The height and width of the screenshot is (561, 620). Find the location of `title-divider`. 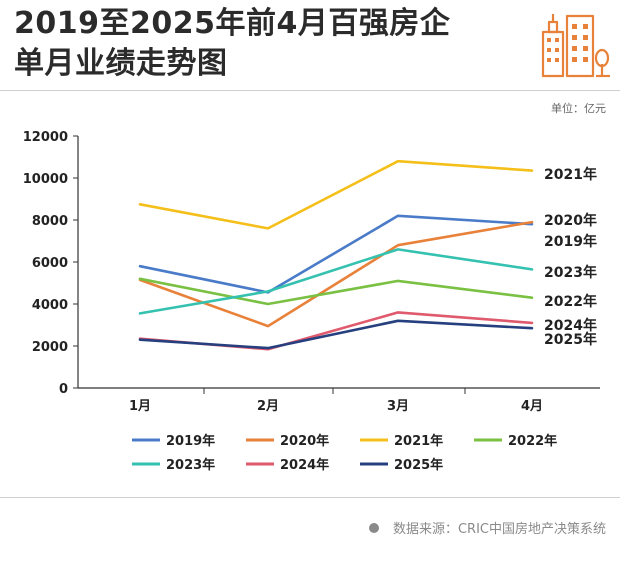

title-divider is located at coordinates (310, 90).